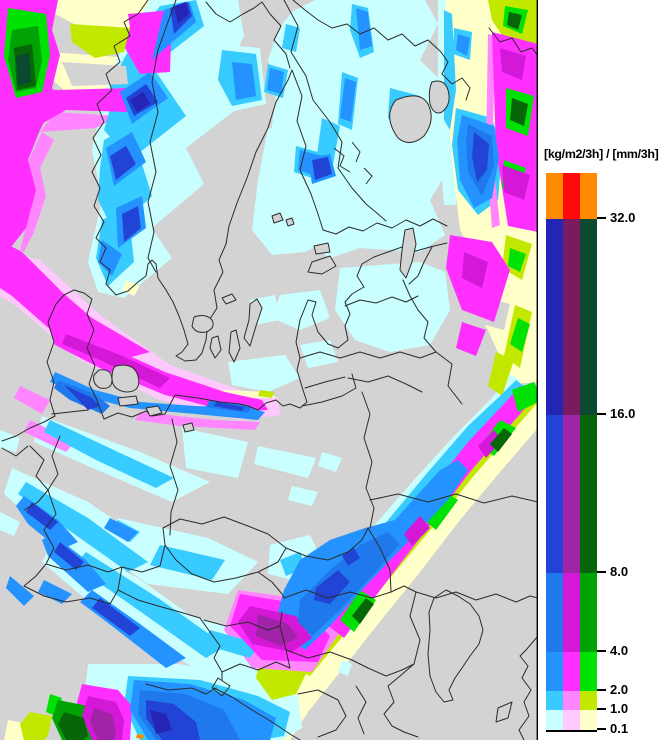  What do you see at coordinates (162, 136) in the screenshot?
I see `border-norway-sweden` at bounding box center [162, 136].